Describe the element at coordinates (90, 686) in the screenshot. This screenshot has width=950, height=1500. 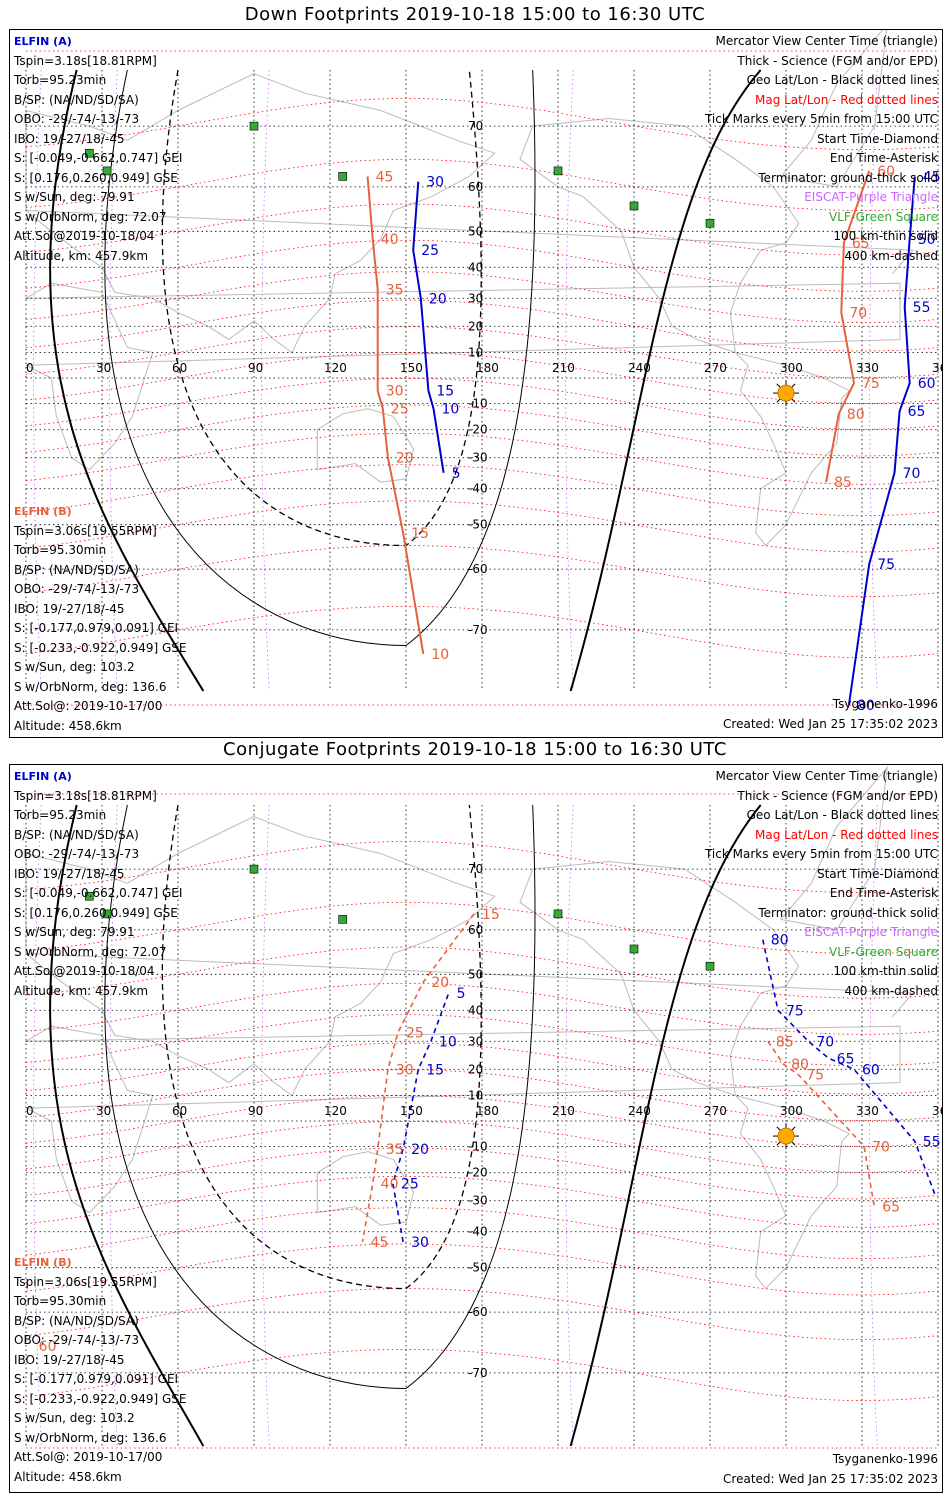
I see `elfin-b-info-line: S w/OrbNorm, deg: 136.6` at that location.